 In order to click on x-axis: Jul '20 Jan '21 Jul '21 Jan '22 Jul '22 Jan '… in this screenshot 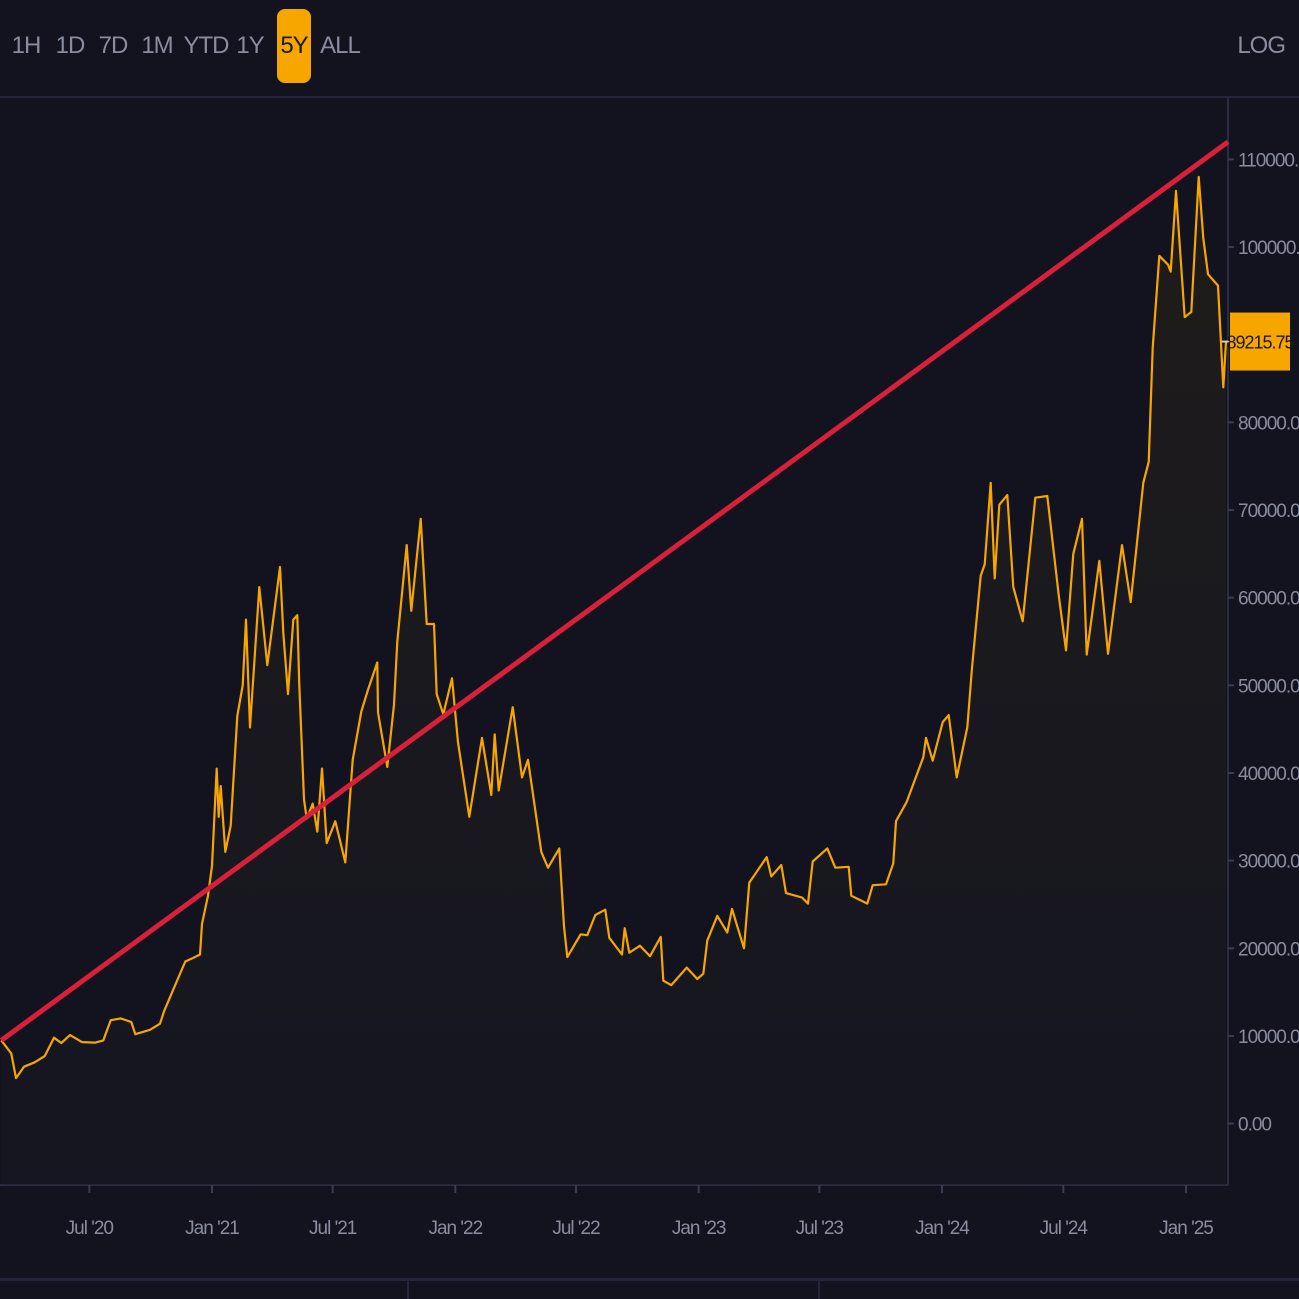, I will do `click(614, 1211)`.